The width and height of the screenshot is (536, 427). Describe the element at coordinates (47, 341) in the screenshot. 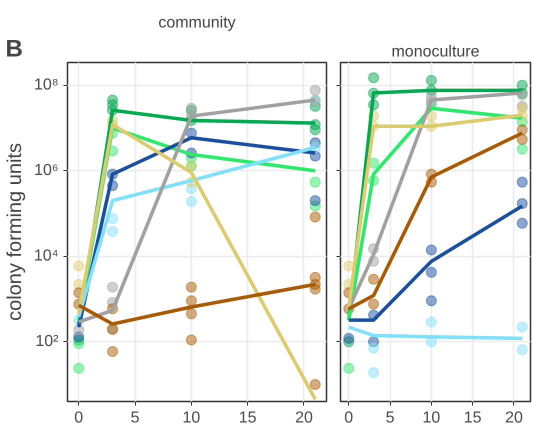

I see `y-tick-label: 10²` at that location.